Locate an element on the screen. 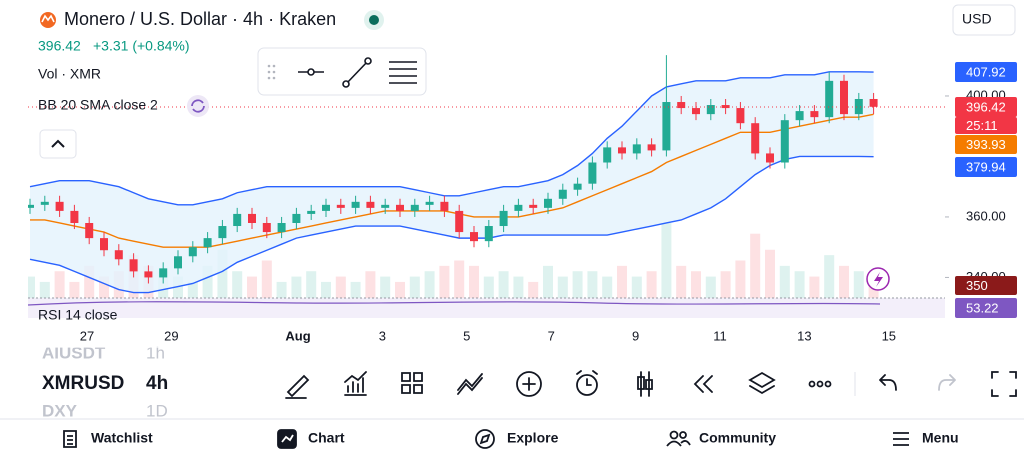 The height and width of the screenshot is (466, 1024). watchlist-picker: AIUSDT 1h XMRUSD 4h DXY 1D is located at coordinates (90, 380).